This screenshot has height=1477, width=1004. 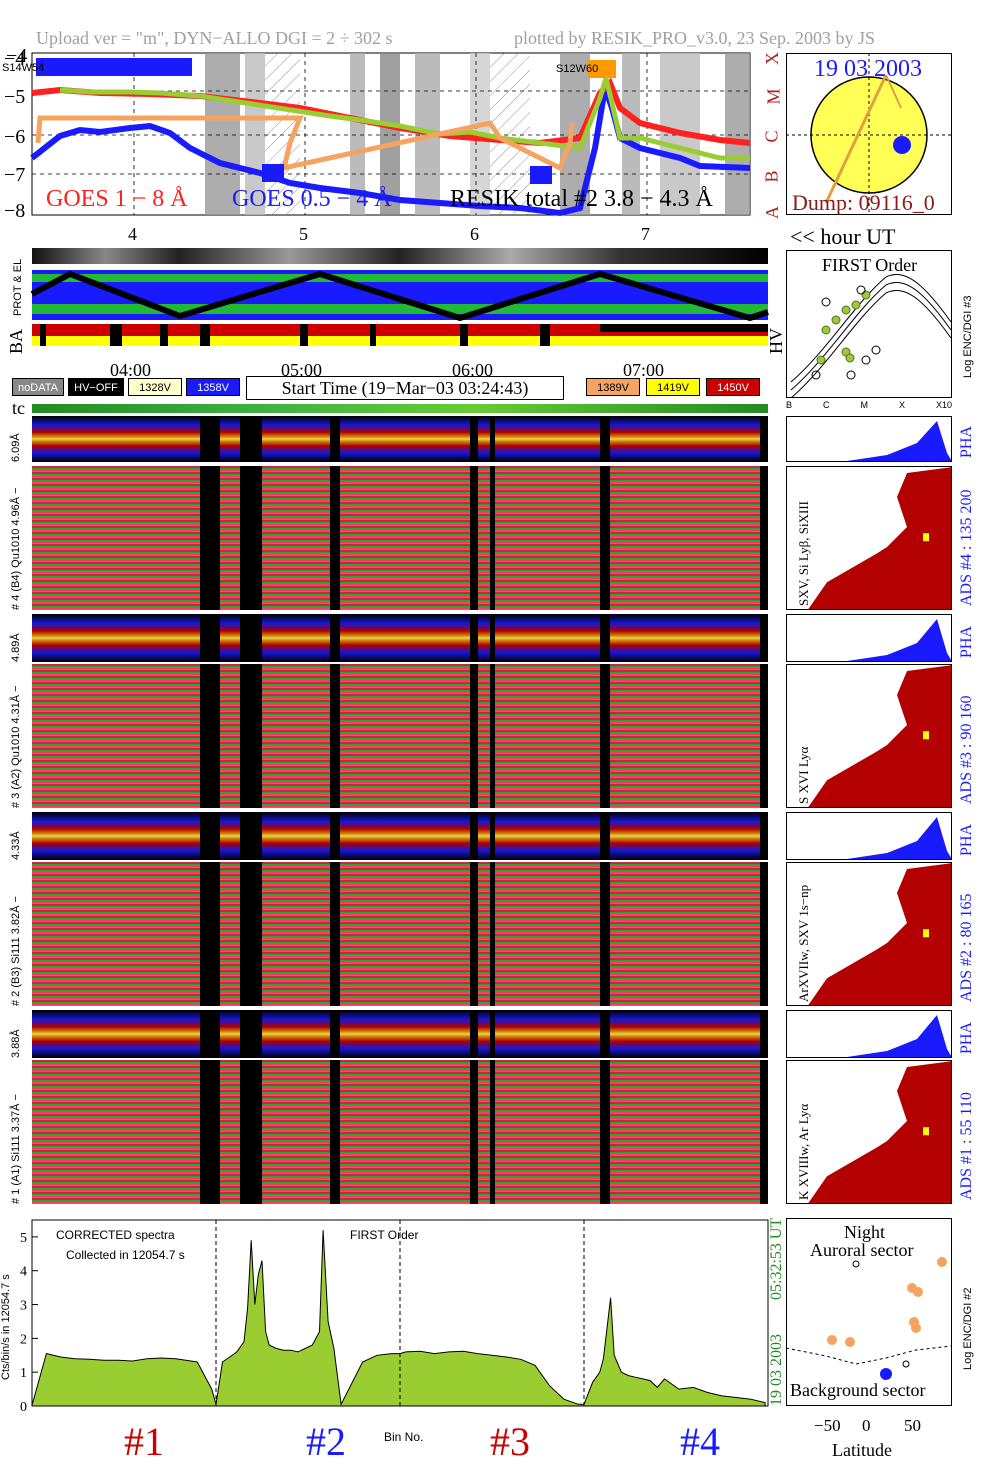 What do you see at coordinates (23, 1238) in the screenshot?
I see `spectrum-y-tick: 5` at bounding box center [23, 1238].